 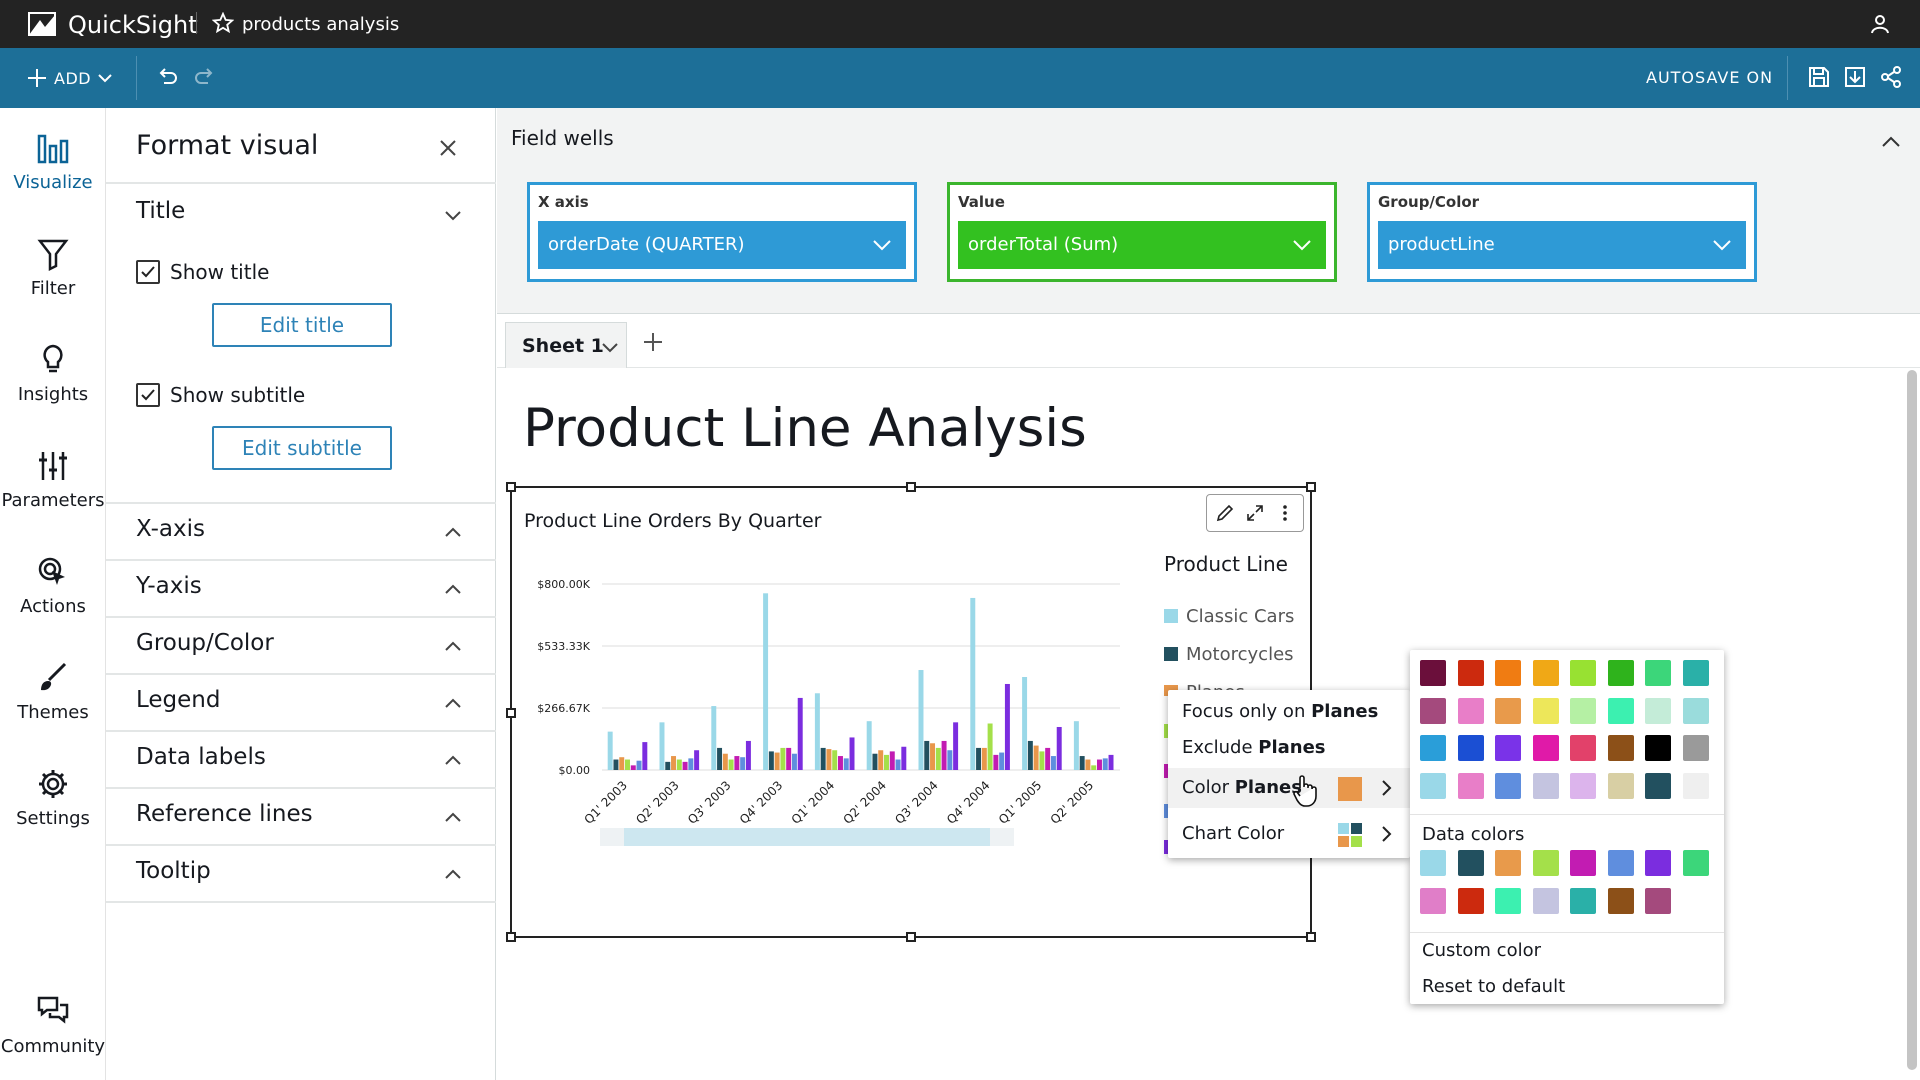 I want to click on rail-item-community: Community, so click(x=53, y=1037).